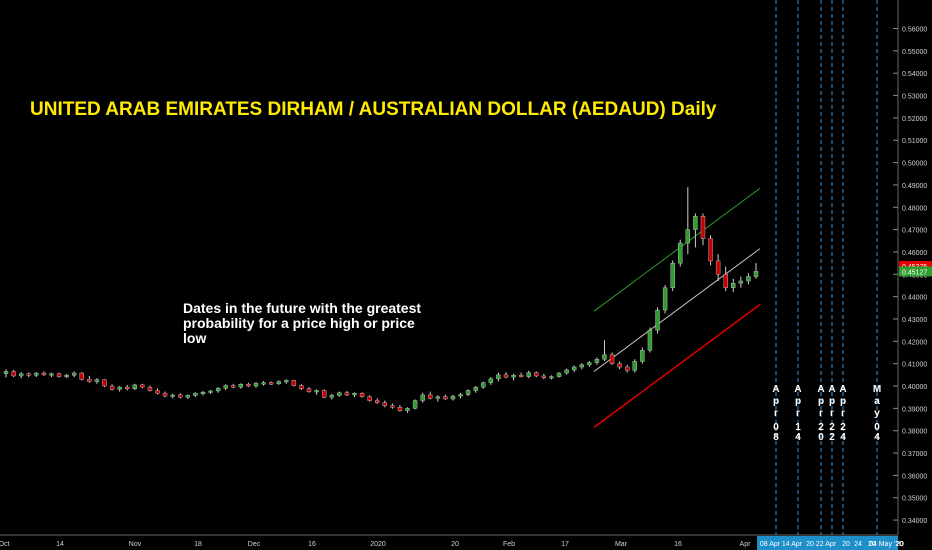 Image resolution: width=932 pixels, height=550 pixels. What do you see at coordinates (914, 320) in the screenshot?
I see `price-tick-label: 0.43000` at bounding box center [914, 320].